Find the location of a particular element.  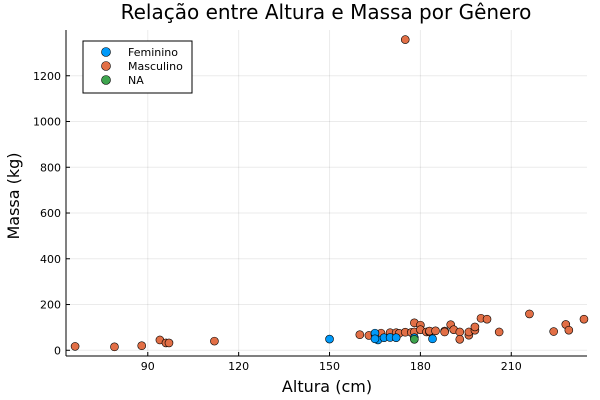

y-tick-label: 200 is located at coordinates (50, 305).